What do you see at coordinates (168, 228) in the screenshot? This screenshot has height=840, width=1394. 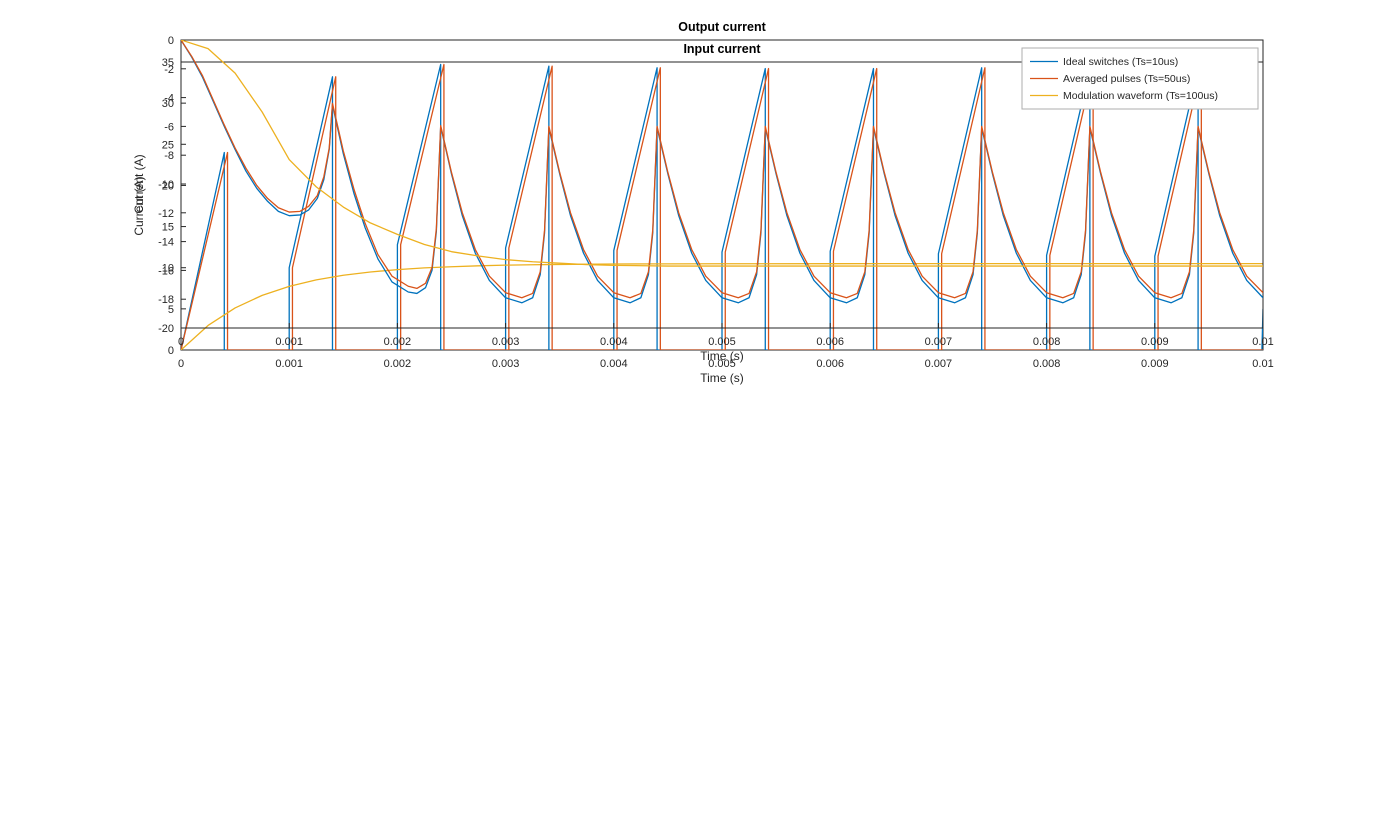 I see `y-tick-label: 15` at bounding box center [168, 228].